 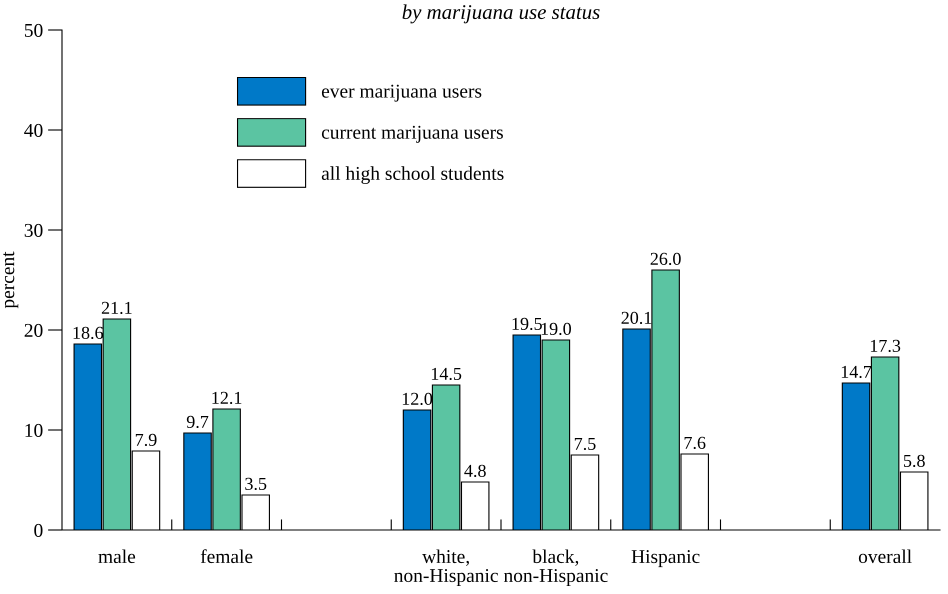 What do you see at coordinates (117, 308) in the screenshot?
I see `data-label: 21.1` at bounding box center [117, 308].